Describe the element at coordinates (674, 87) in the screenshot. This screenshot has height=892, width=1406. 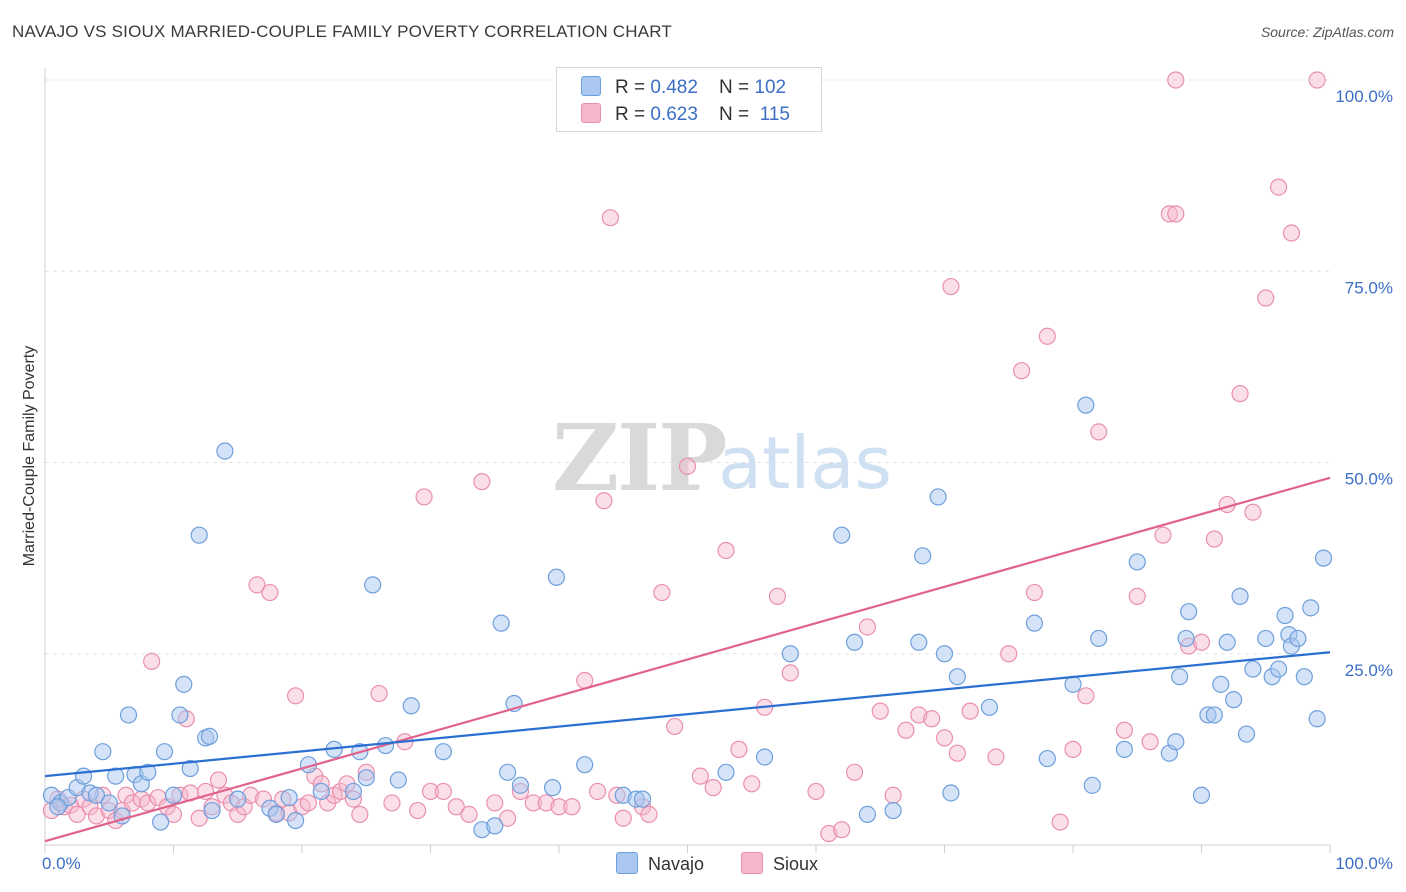
I see `legend-r-value-navajo: 0.482` at that location.